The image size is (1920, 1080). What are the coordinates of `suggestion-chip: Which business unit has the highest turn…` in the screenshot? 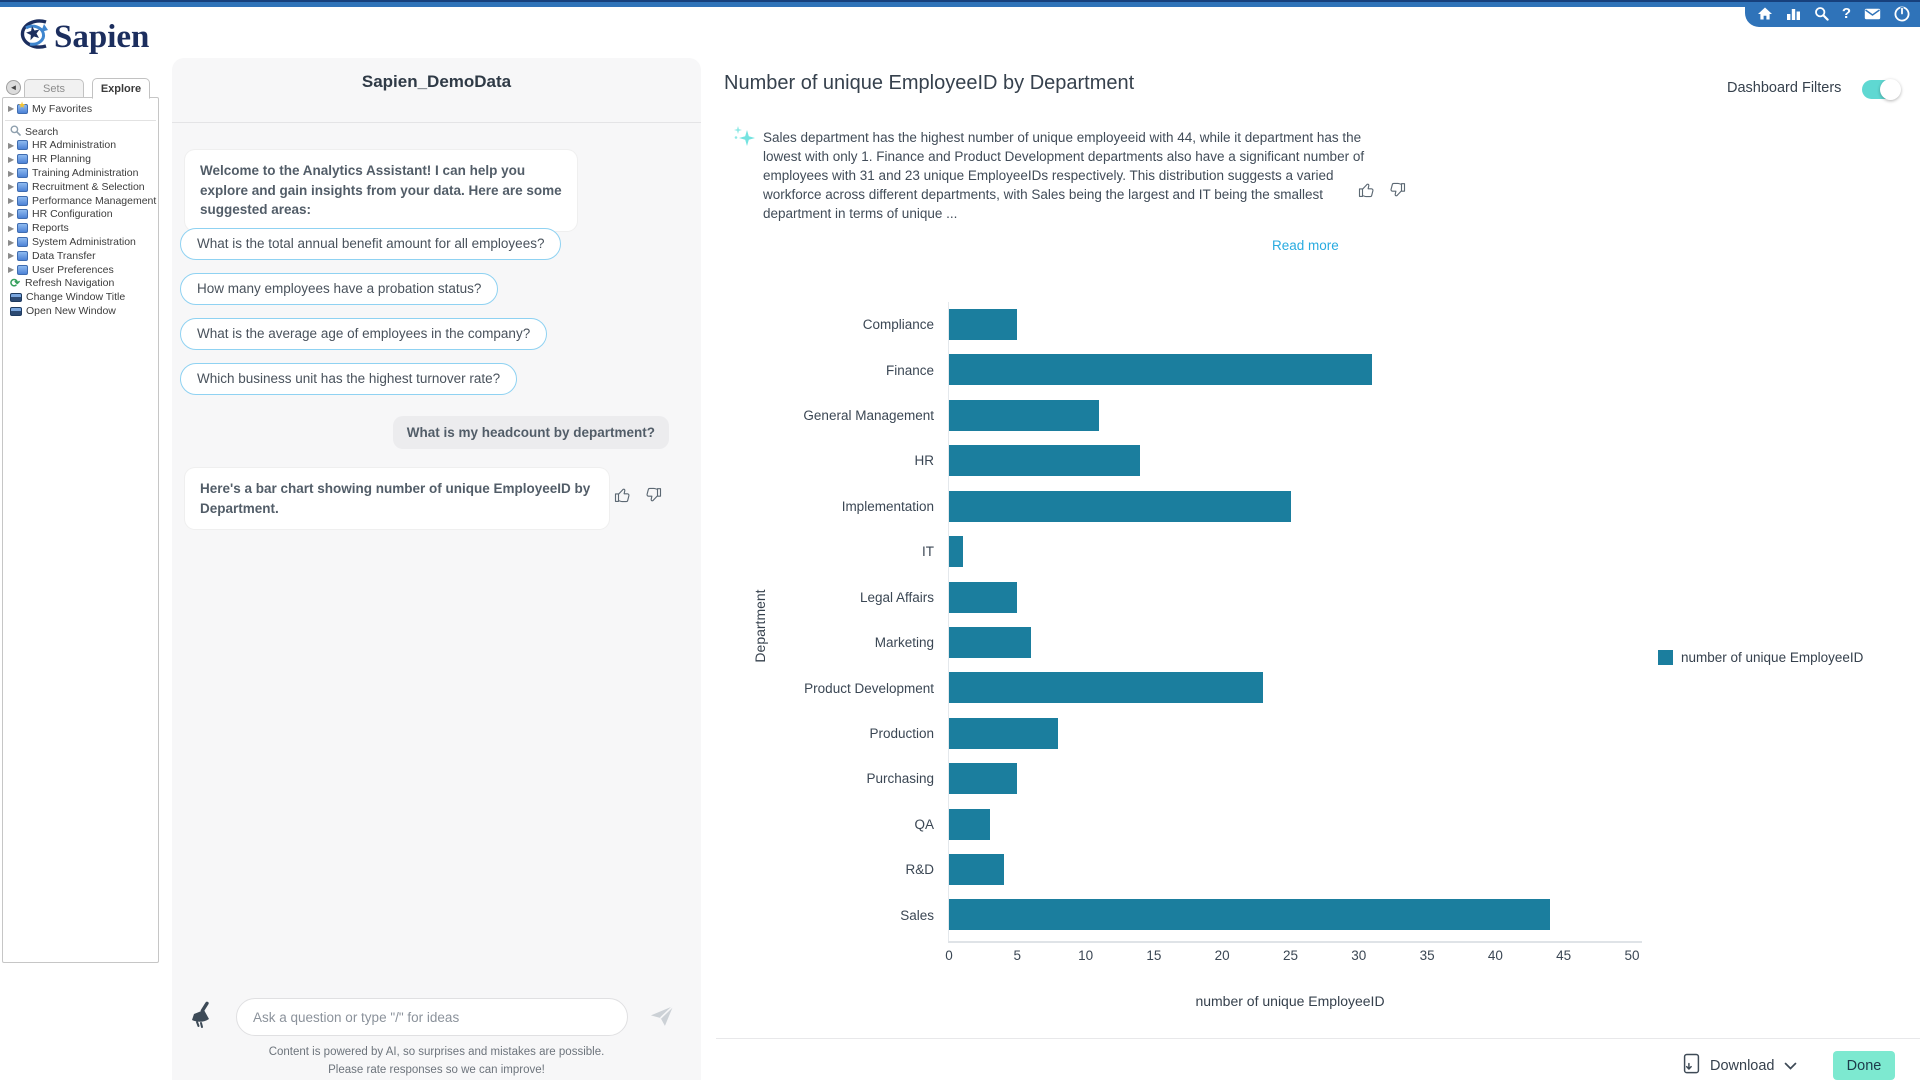 It's located at (349, 379).